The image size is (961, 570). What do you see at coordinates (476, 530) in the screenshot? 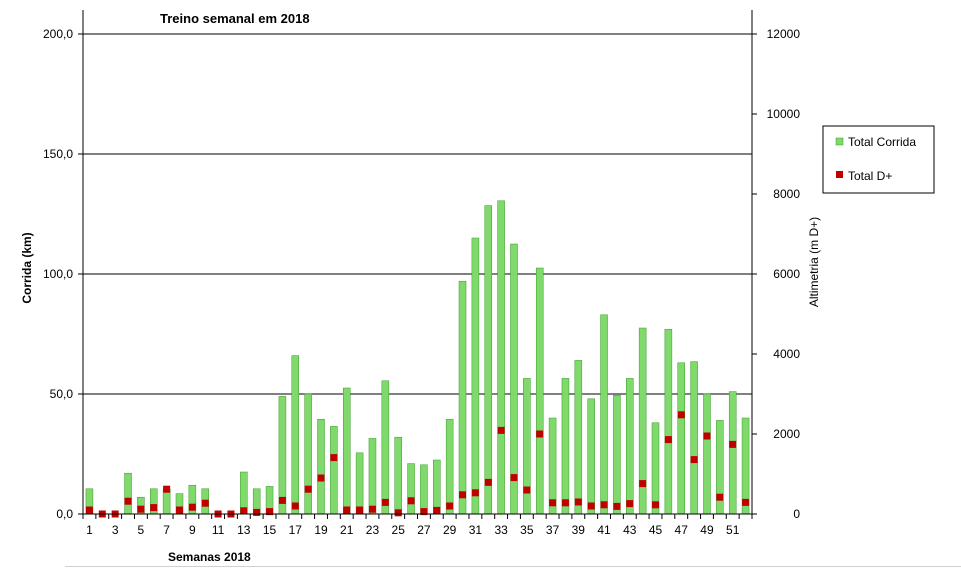
I see `x-tick-label: 31` at bounding box center [476, 530].